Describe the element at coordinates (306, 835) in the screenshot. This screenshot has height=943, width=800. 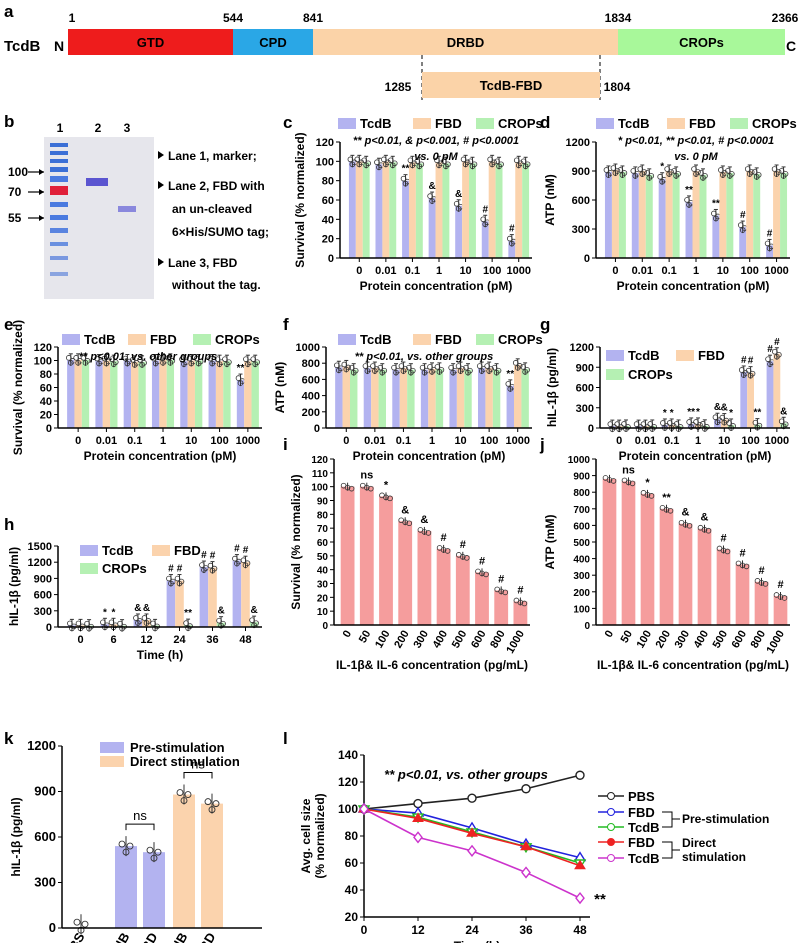
I see `y-axis-title: Avg. cell size` at that location.